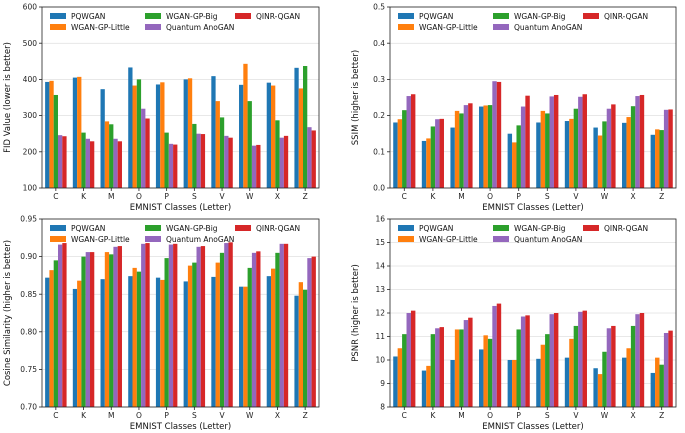 The height and width of the screenshot is (433, 685). What do you see at coordinates (494, 134) in the screenshot?
I see `bar-quantum-anogan-o` at bounding box center [494, 134].